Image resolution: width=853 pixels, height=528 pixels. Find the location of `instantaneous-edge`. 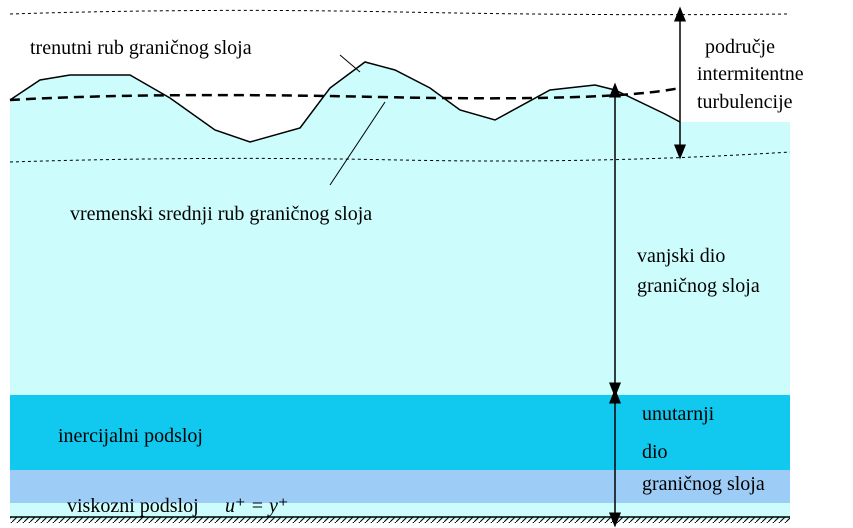

instantaneous-edge is located at coordinates (345, 102).